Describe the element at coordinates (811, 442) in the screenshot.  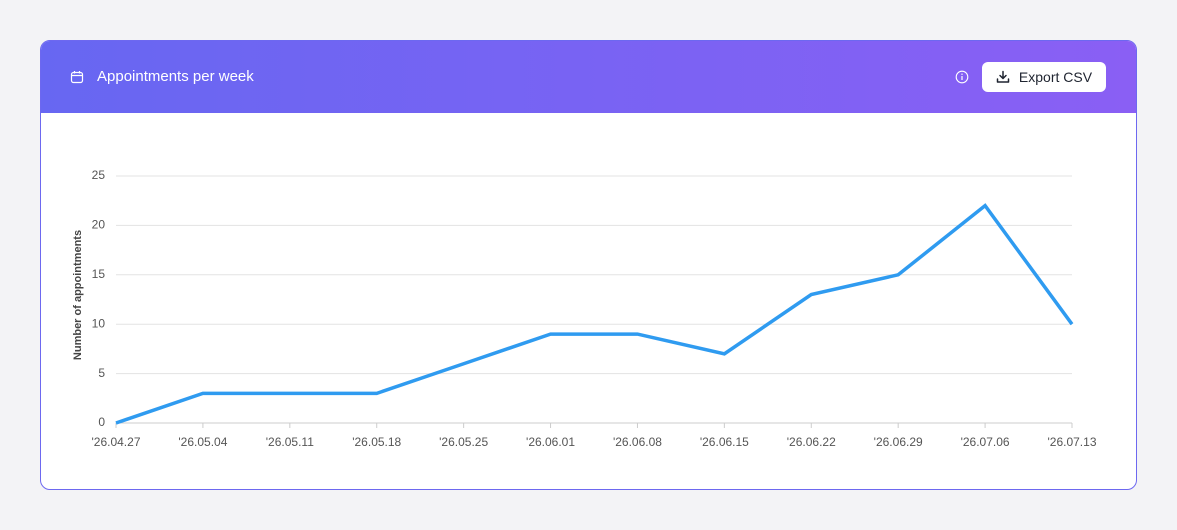
I see `x-tick-label: '26.06.22` at that location.